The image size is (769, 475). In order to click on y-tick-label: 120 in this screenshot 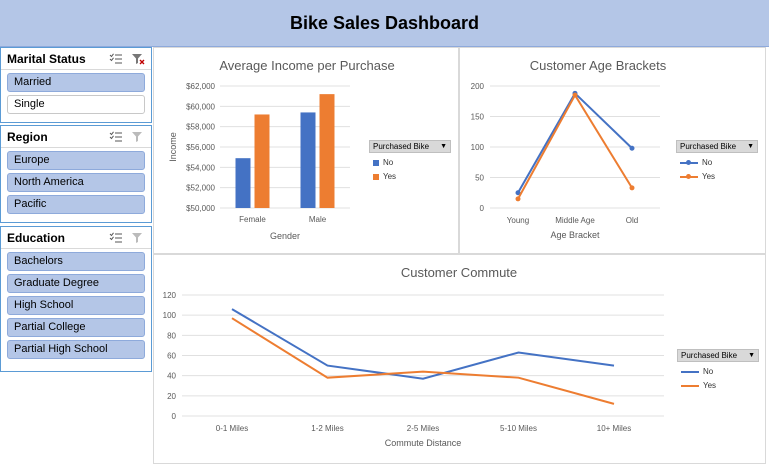, I will do `click(170, 295)`.